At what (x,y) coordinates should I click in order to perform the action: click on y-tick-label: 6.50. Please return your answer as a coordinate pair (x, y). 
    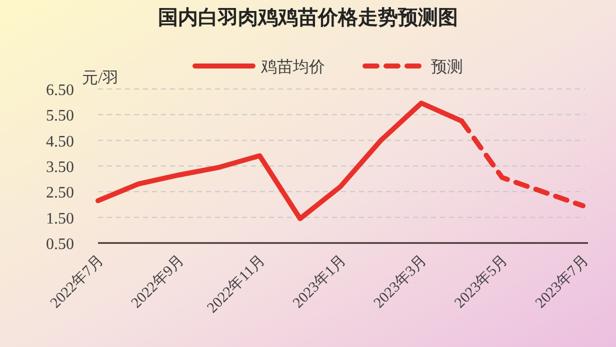
    Looking at the image, I should click on (60, 90).